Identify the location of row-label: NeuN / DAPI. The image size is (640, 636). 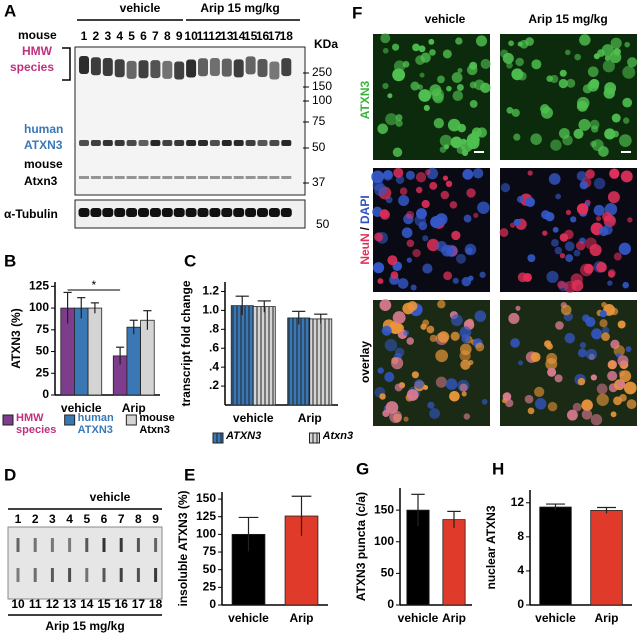
(365, 229).